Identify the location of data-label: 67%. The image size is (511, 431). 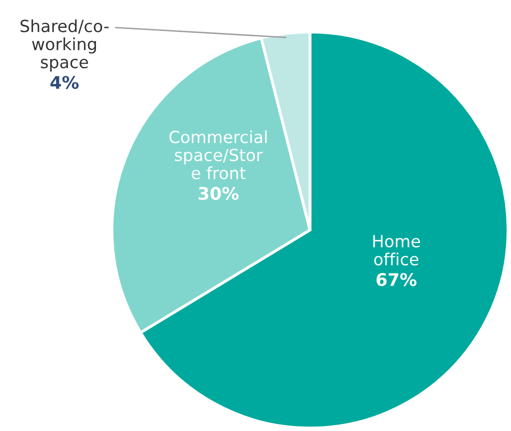
(396, 279).